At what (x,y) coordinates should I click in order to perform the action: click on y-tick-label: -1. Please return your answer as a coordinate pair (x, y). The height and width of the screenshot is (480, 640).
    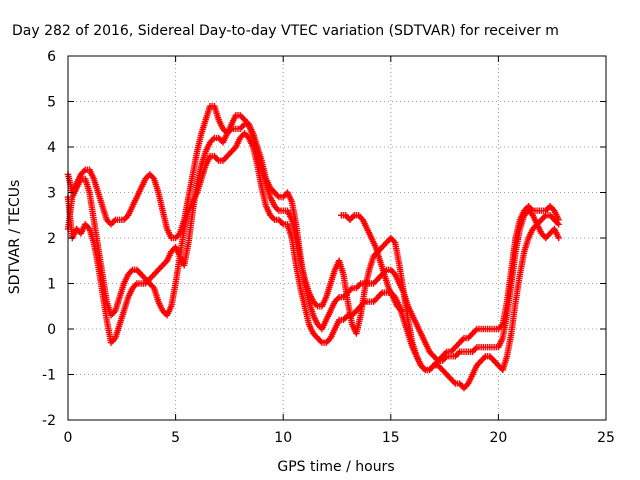
    Looking at the image, I should click on (49, 376).